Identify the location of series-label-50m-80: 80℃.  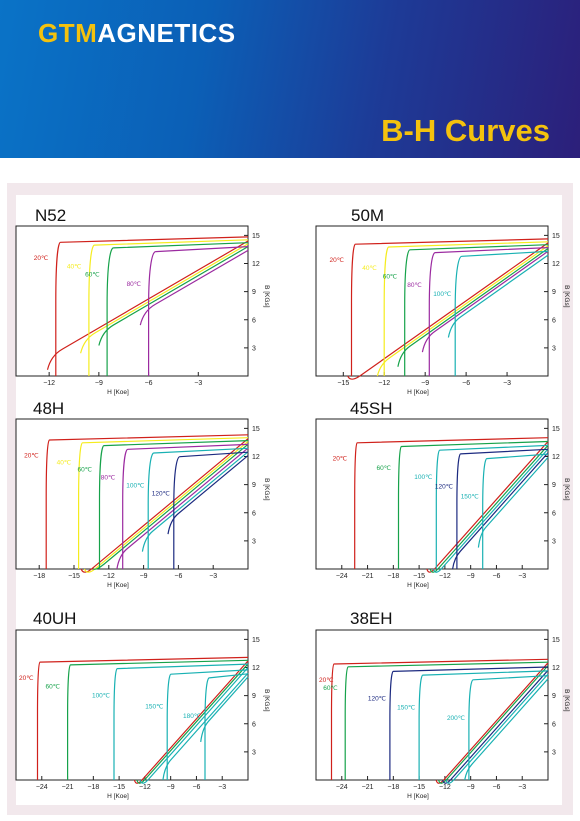
(414, 285).